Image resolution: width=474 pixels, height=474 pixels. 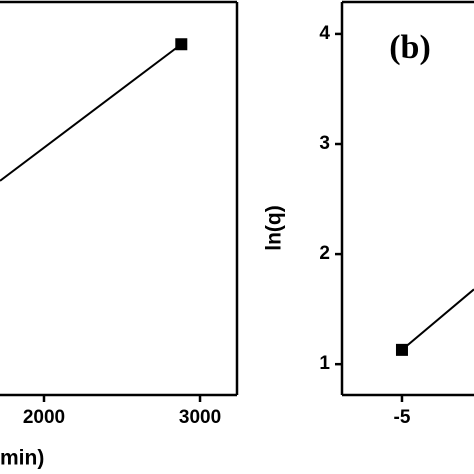 I want to click on y-tick-label: 3, so click(x=324, y=143).